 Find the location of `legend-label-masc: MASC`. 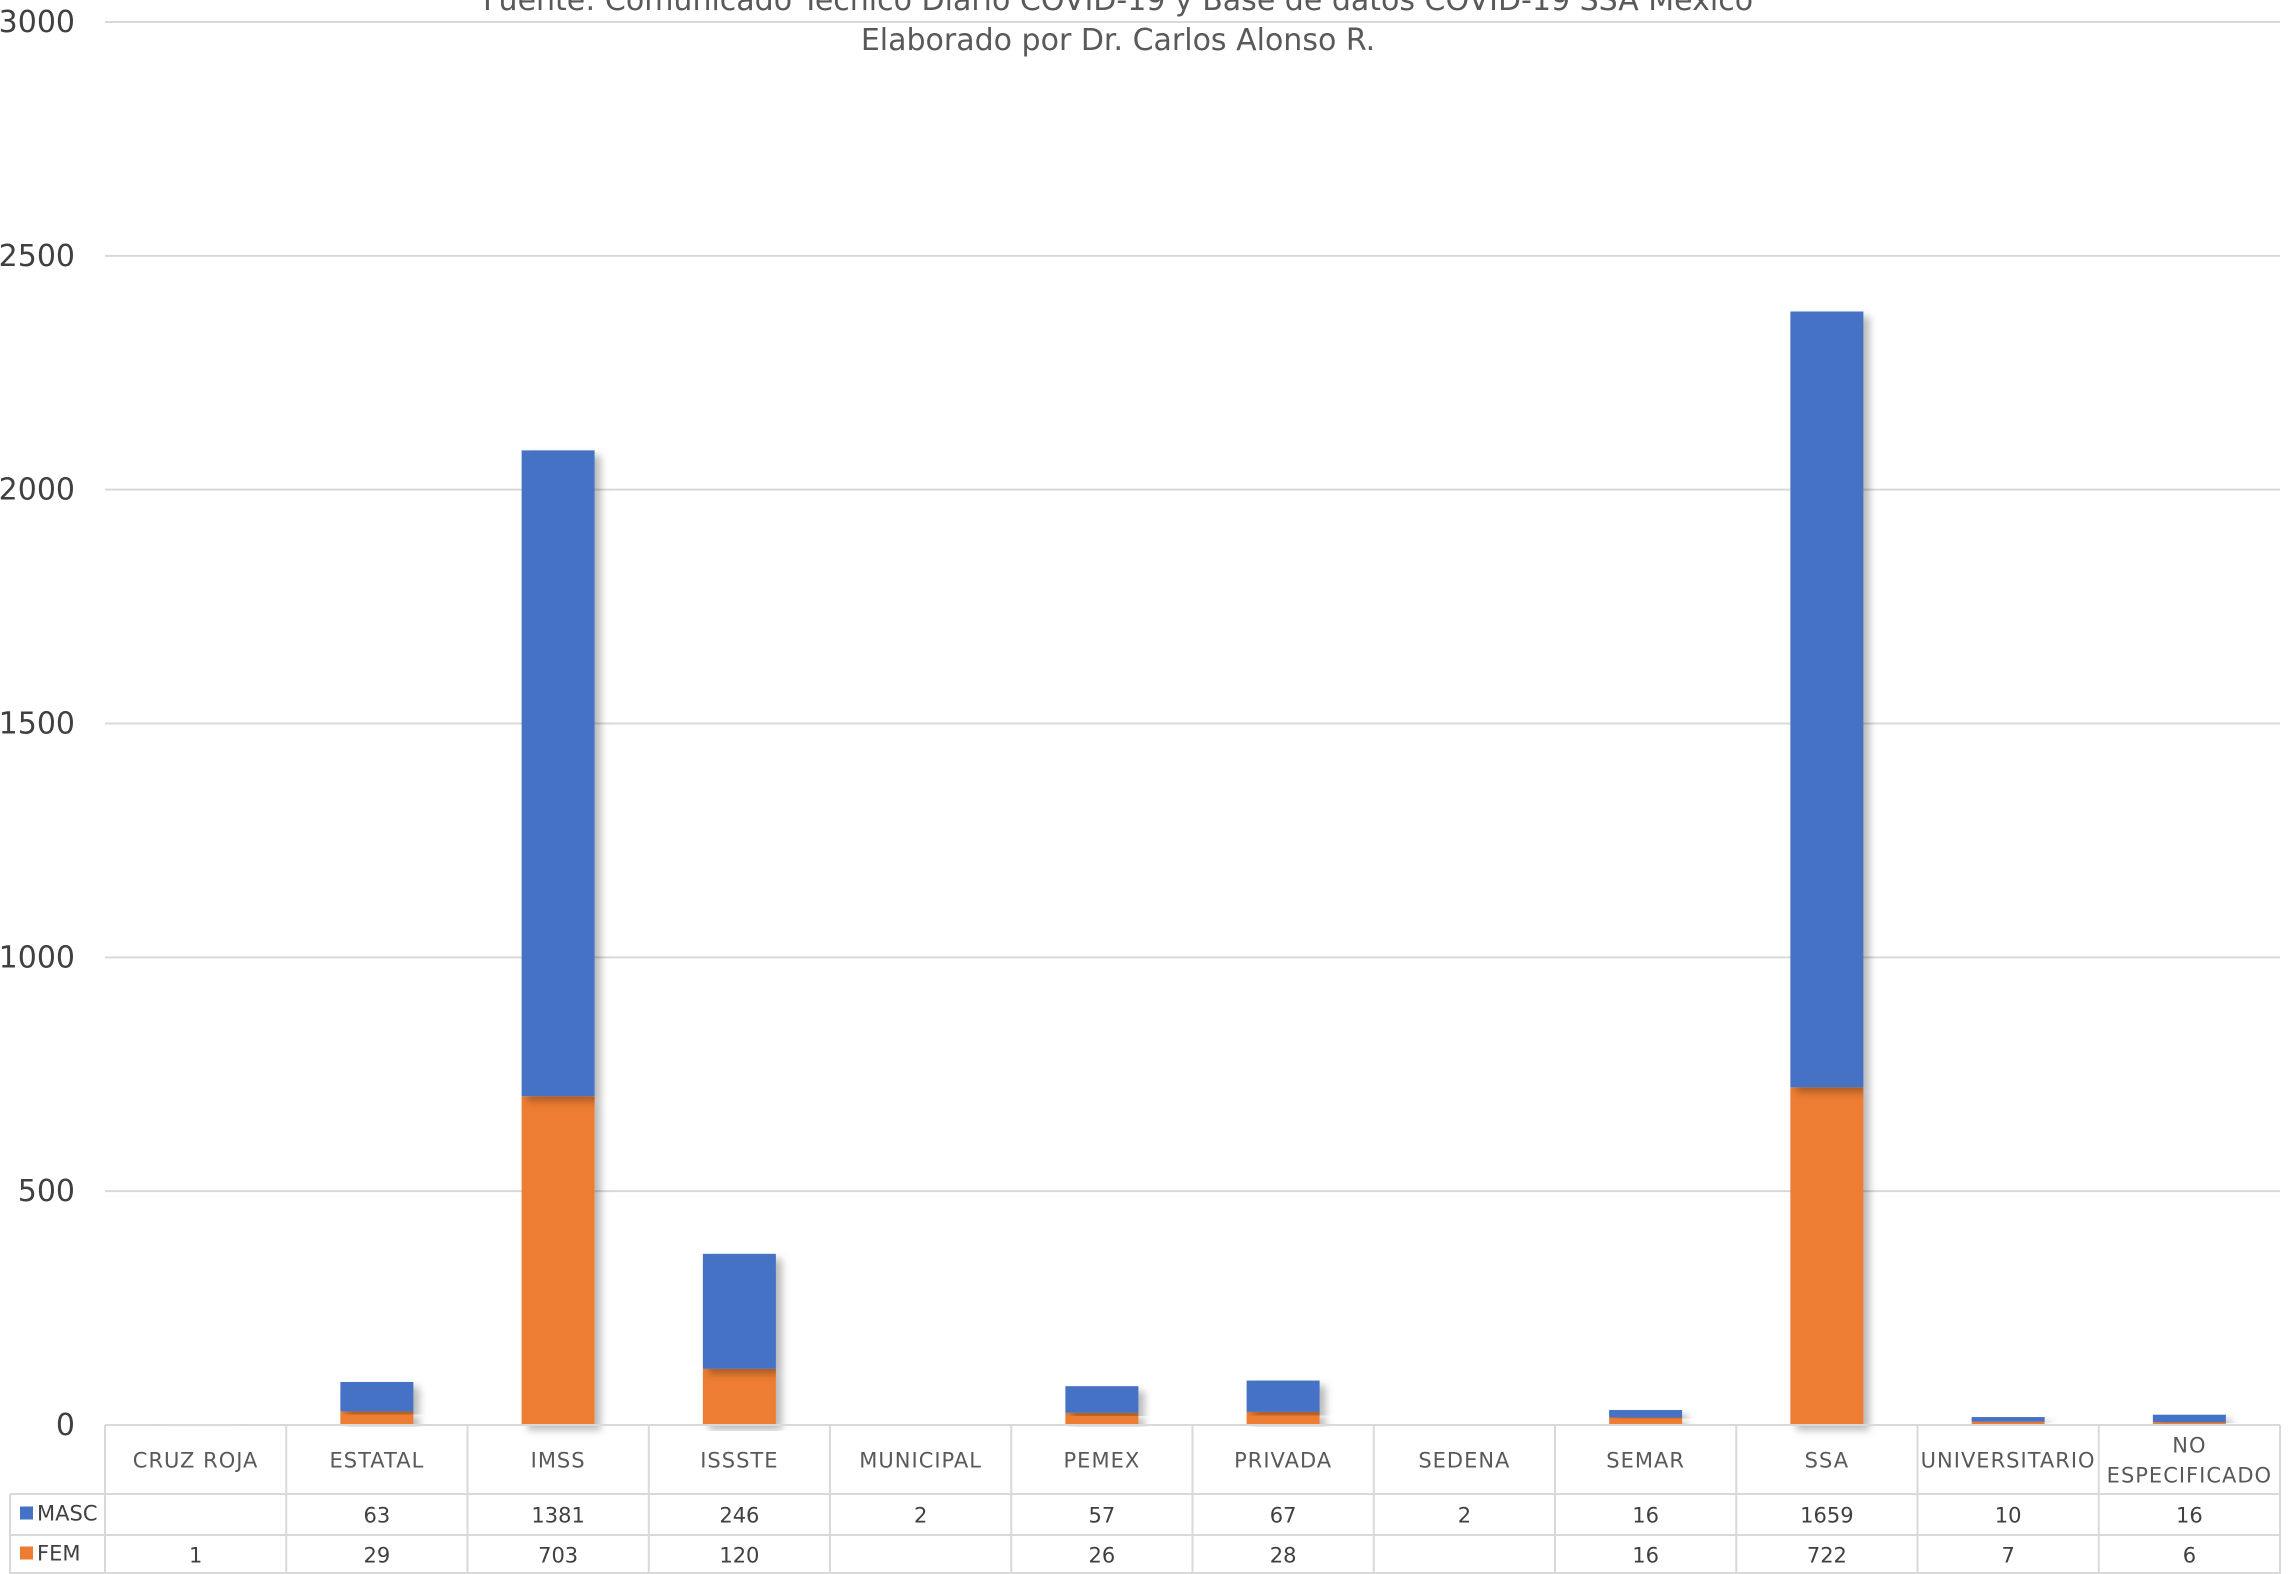

legend-label-masc: MASC is located at coordinates (67, 1514).